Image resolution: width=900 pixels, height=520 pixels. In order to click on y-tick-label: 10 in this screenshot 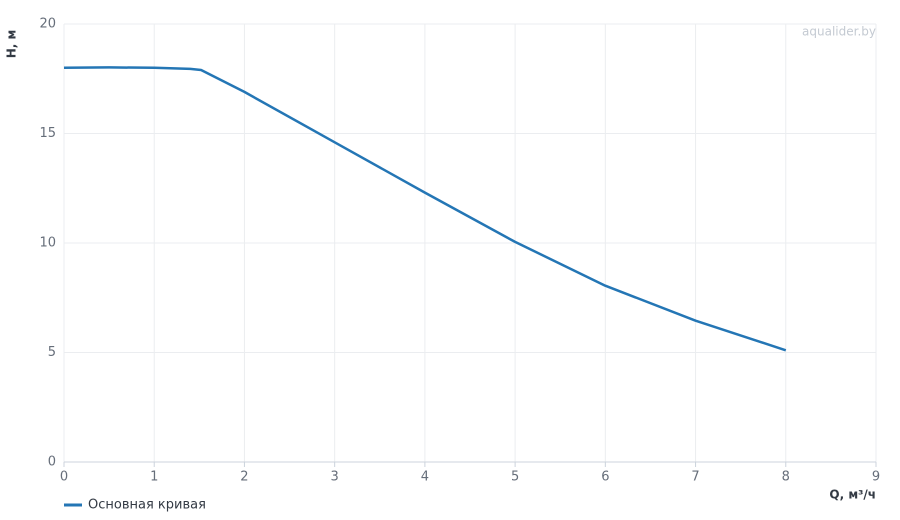, I will do `click(47, 243)`.